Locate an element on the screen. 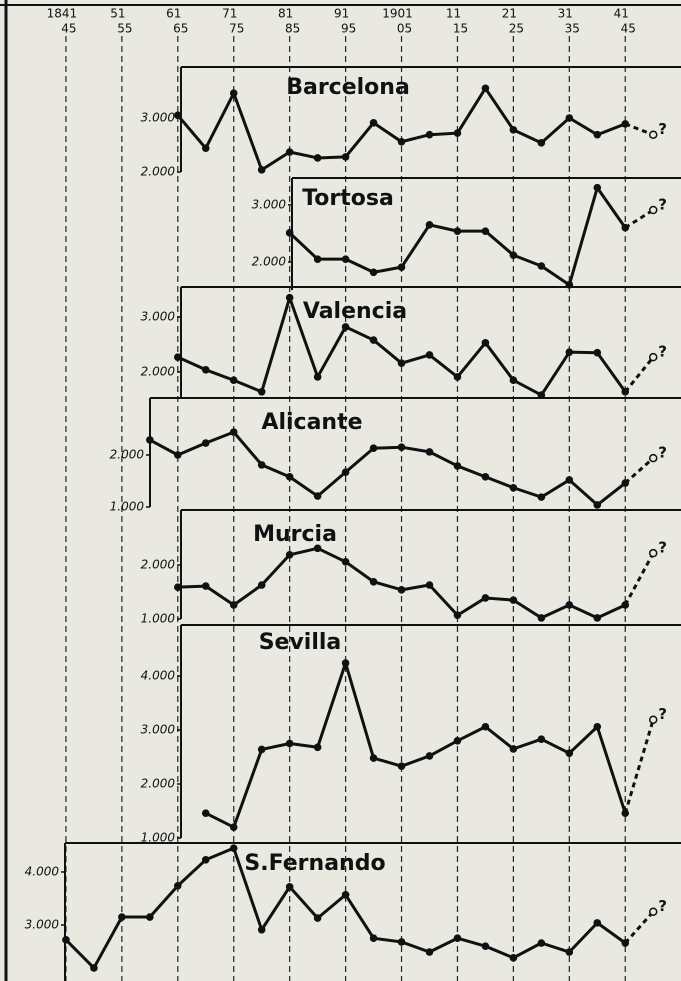 Image resolution: width=681 pixels, height=981 pixels. x-tick-label: 1901 is located at coordinates (397, 14).